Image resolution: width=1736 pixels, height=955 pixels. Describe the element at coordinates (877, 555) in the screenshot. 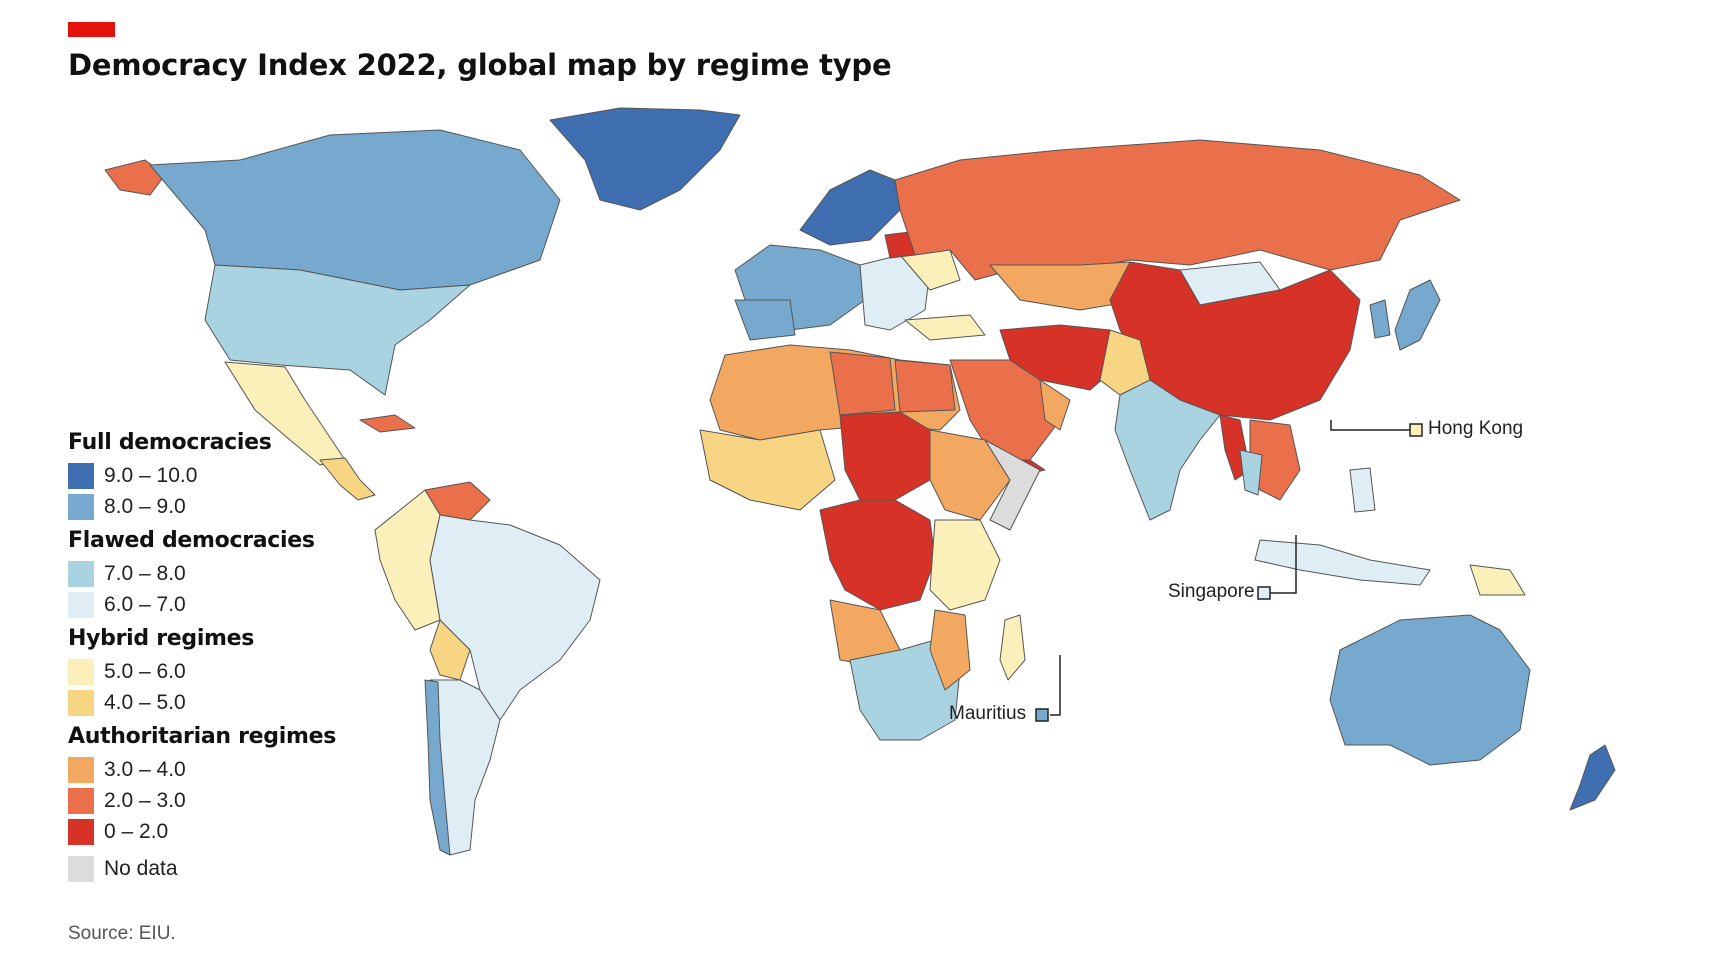

I see `region-central-africa` at that location.